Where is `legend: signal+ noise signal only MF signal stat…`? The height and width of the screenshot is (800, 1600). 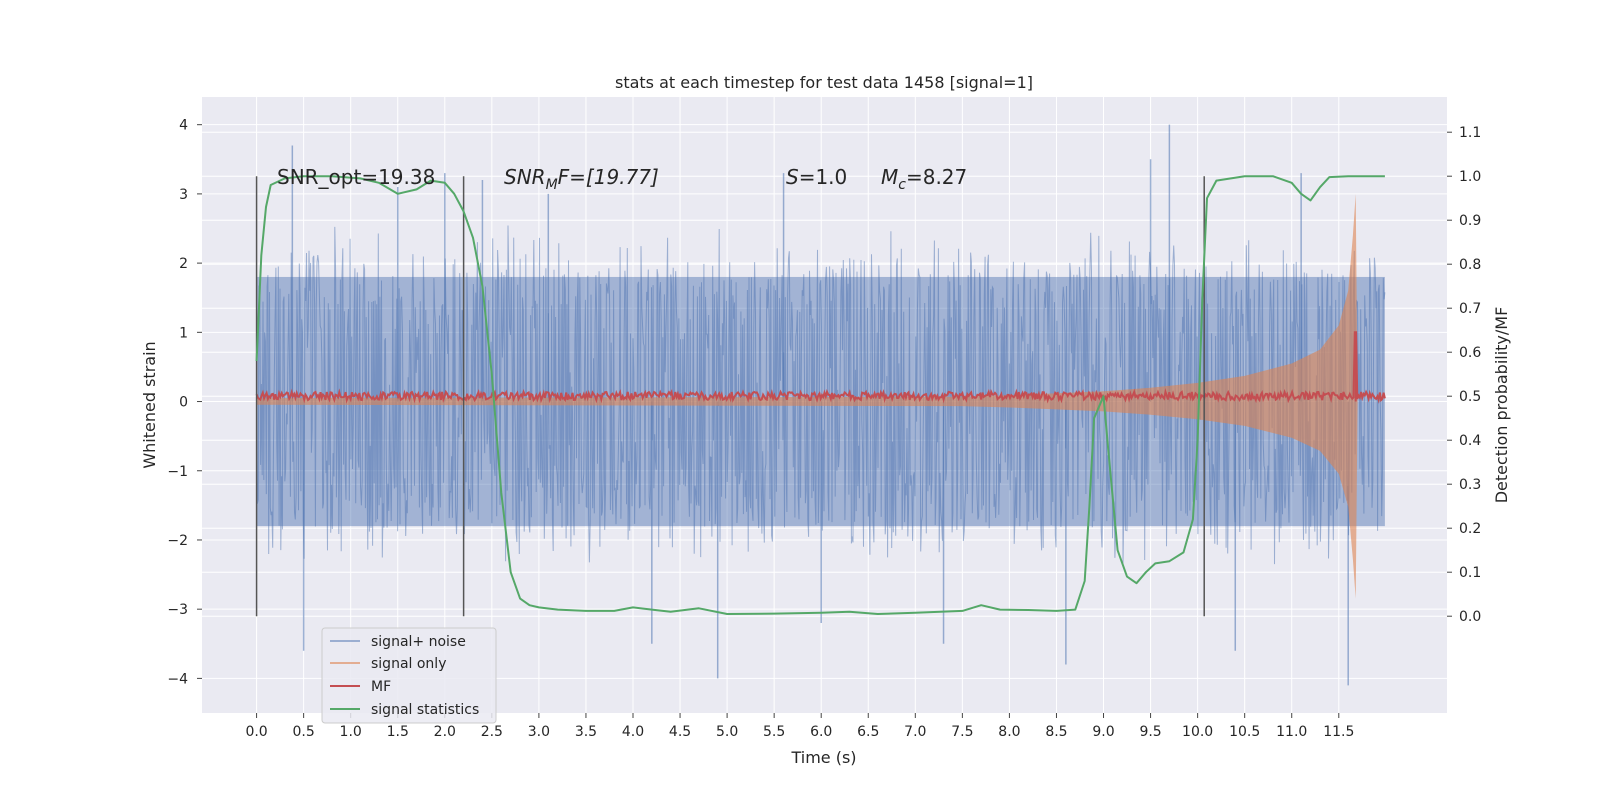
legend: signal+ noise signal only MF signal stat… is located at coordinates (409, 675).